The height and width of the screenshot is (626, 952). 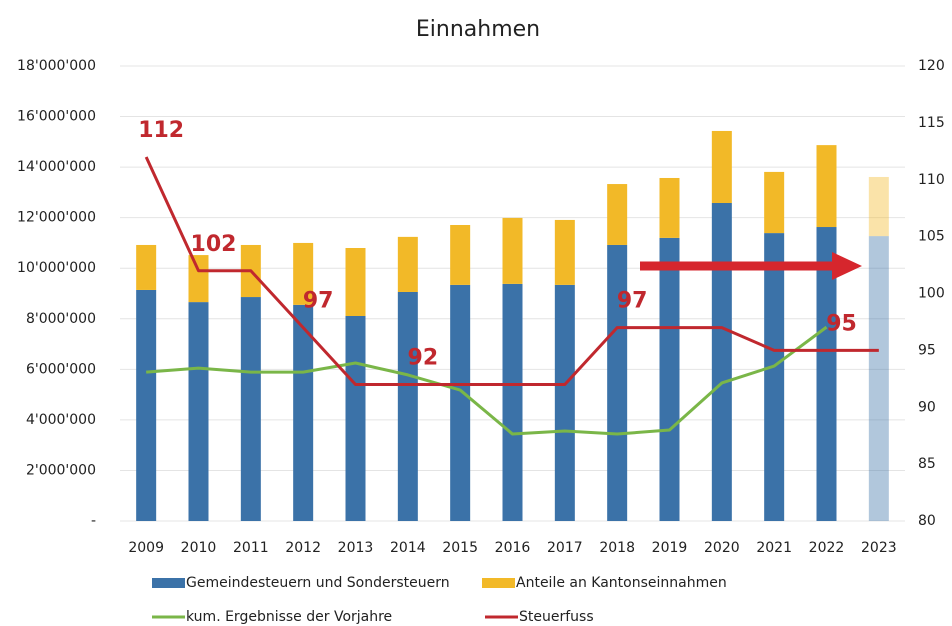 What do you see at coordinates (161, 130) in the screenshot?
I see `data-label: 112` at bounding box center [161, 130].